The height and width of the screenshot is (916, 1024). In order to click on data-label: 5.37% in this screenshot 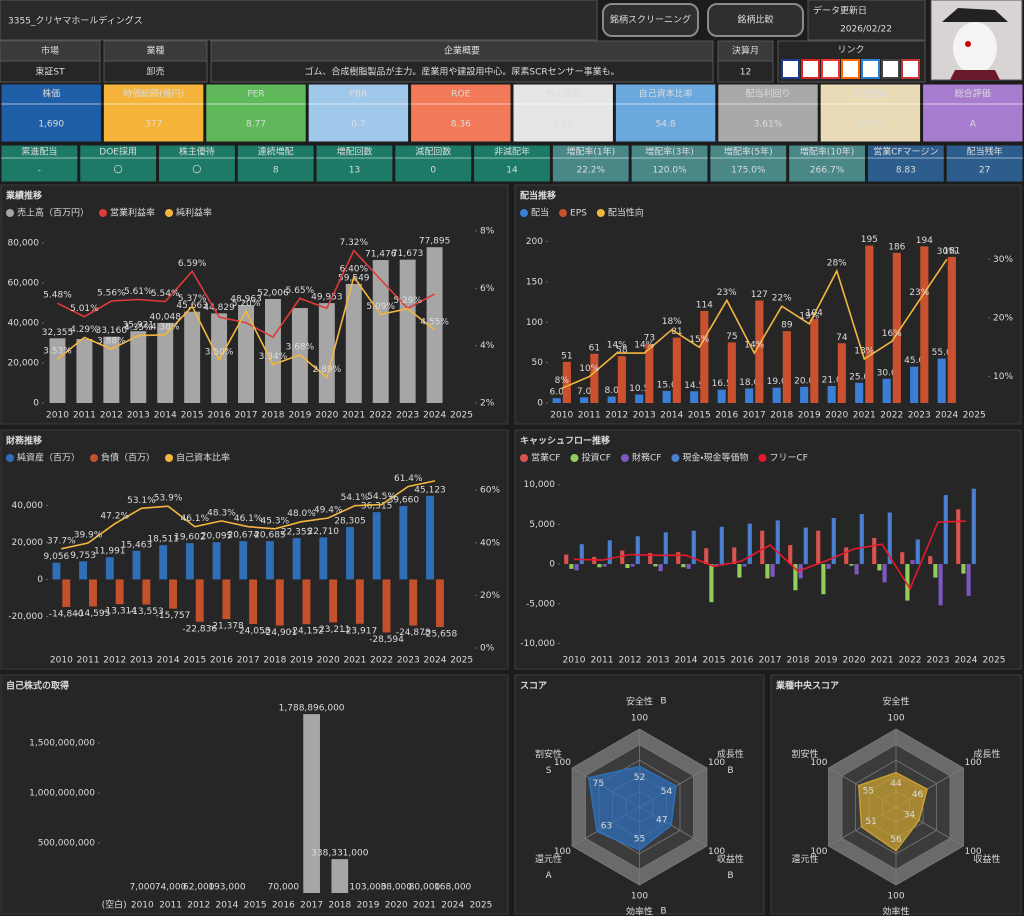, I will do `click(192, 299)`.